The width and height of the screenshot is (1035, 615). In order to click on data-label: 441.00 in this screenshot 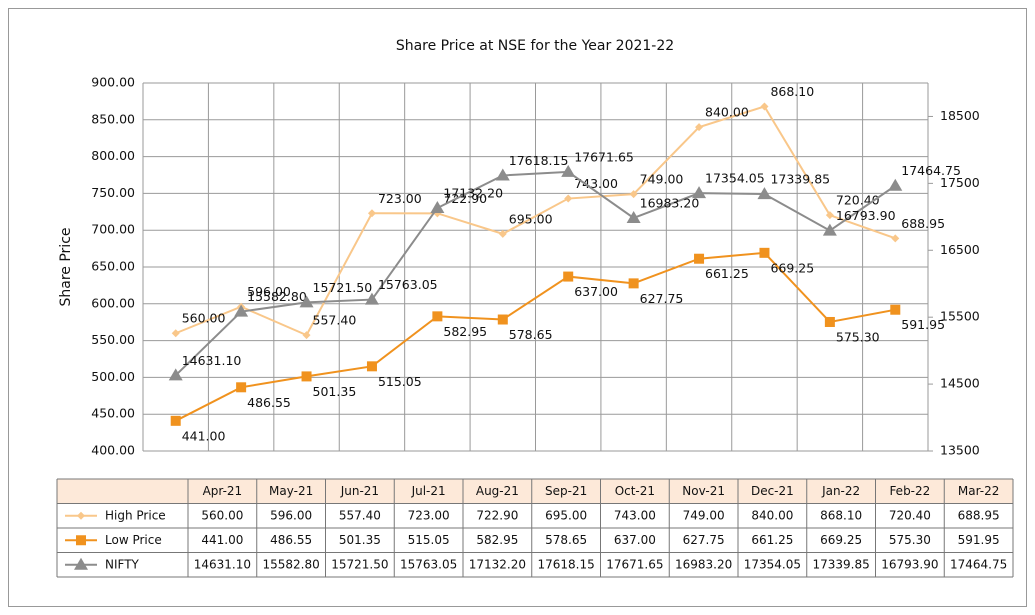, I will do `click(204, 435)`.